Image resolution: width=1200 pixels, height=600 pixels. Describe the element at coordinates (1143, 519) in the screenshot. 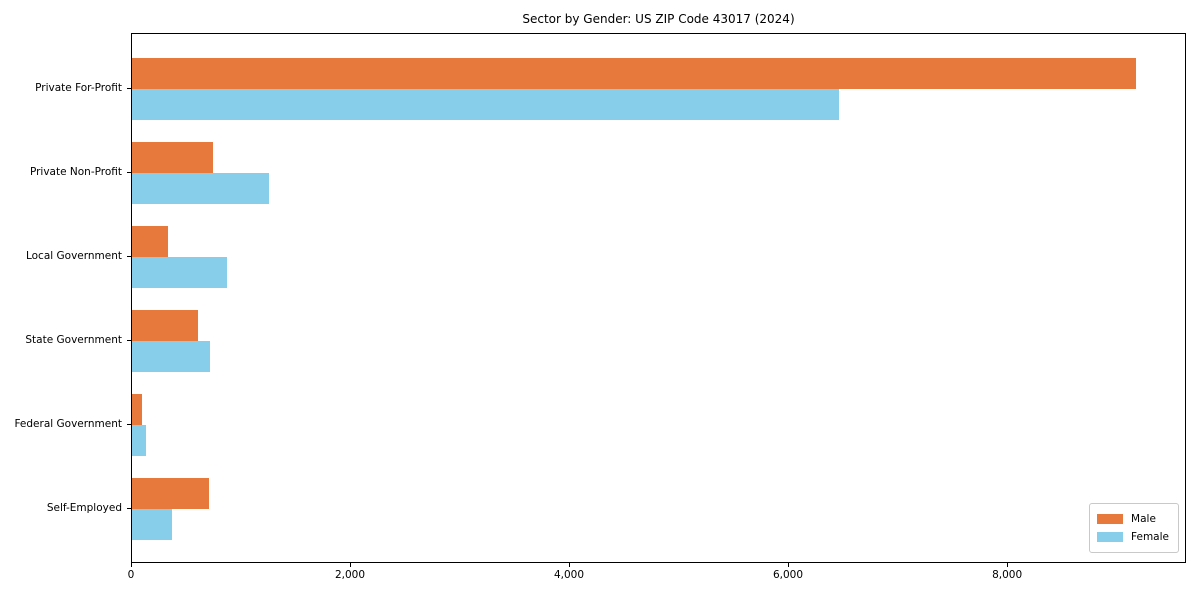

I see `legend-label: Male` at that location.